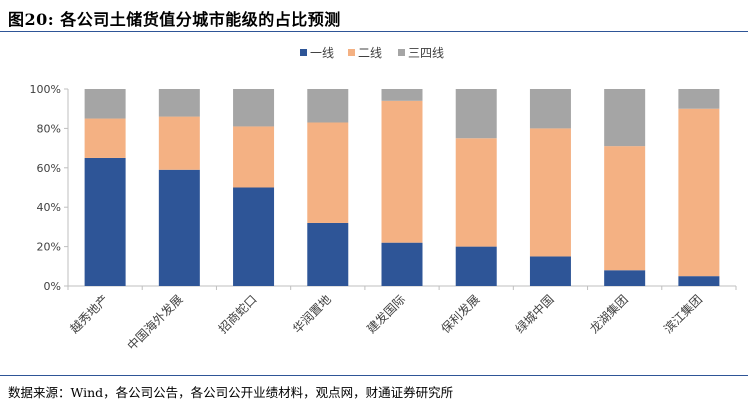 This screenshot has width=748, height=412. What do you see at coordinates (374, 31) in the screenshot?
I see `title-divider` at bounding box center [374, 31].